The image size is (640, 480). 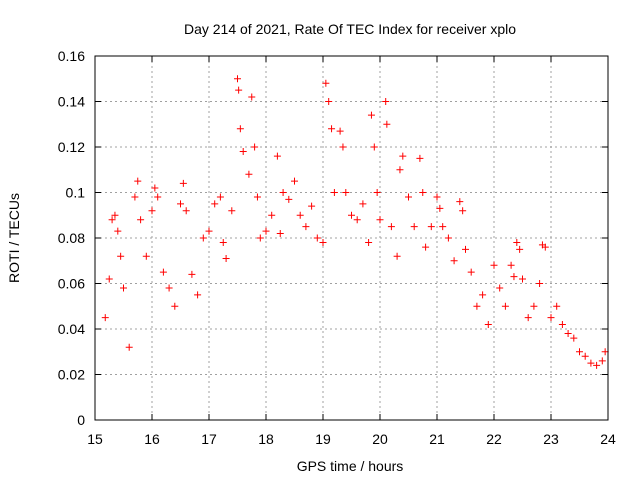 What do you see at coordinates (71, 102) in the screenshot?
I see `y-tick-label: 0.14` at bounding box center [71, 102].